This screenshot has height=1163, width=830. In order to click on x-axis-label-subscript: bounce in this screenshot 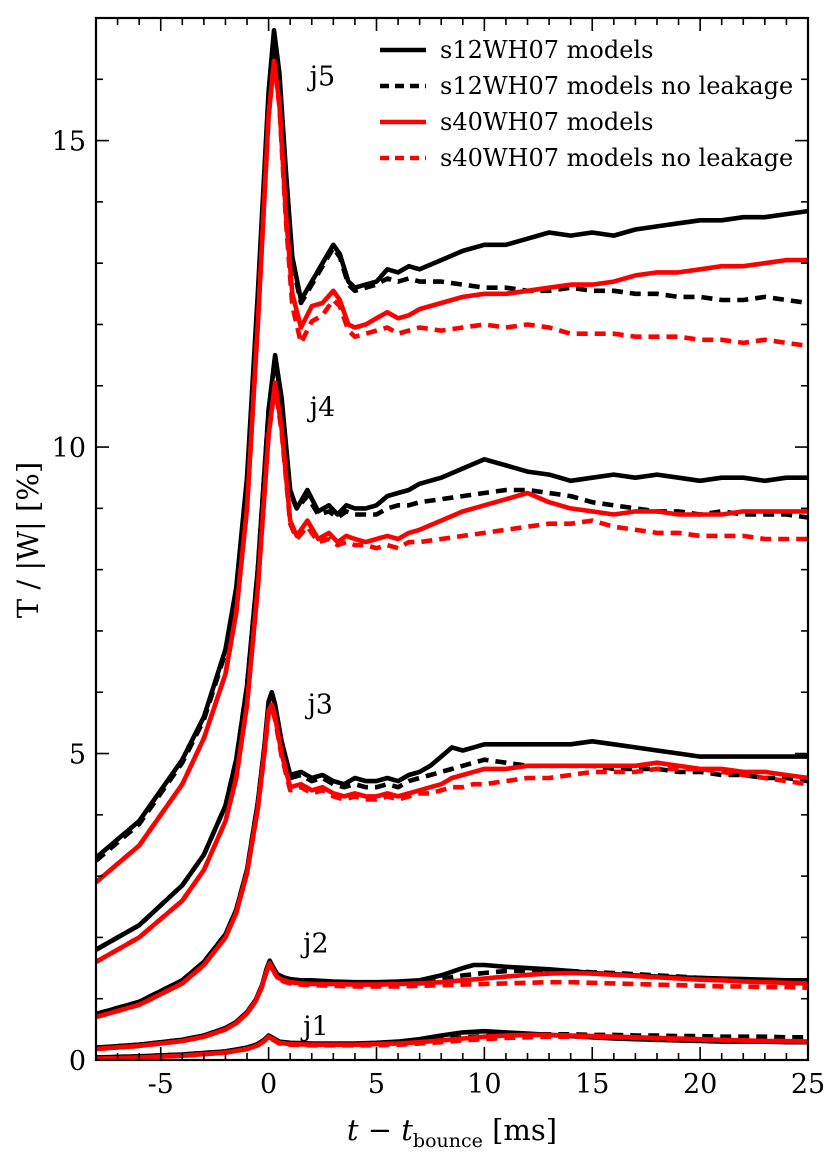, I will do `click(448, 1141)`.